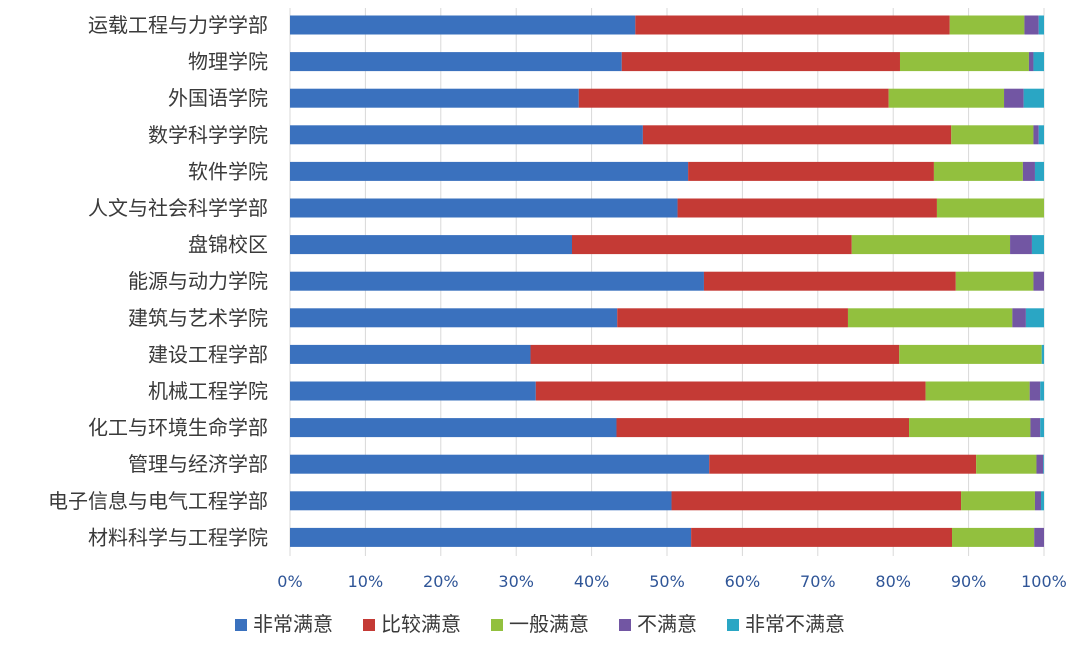 The width and height of the screenshot is (1080, 652). I want to click on legend: 非常满意 比较满意 一般满意 不满意 非常不满意, so click(540, 624).